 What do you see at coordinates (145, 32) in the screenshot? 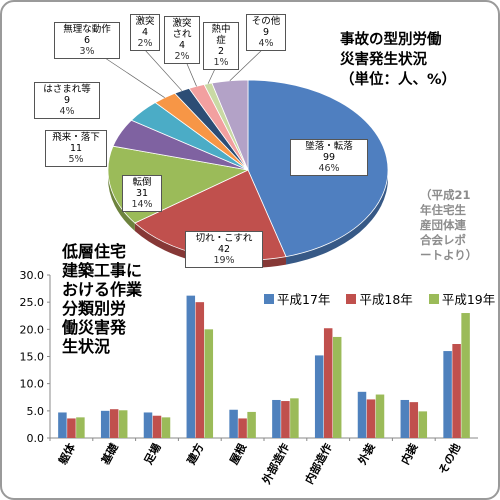
I see `pie-label-collision-value: 4` at bounding box center [145, 32].